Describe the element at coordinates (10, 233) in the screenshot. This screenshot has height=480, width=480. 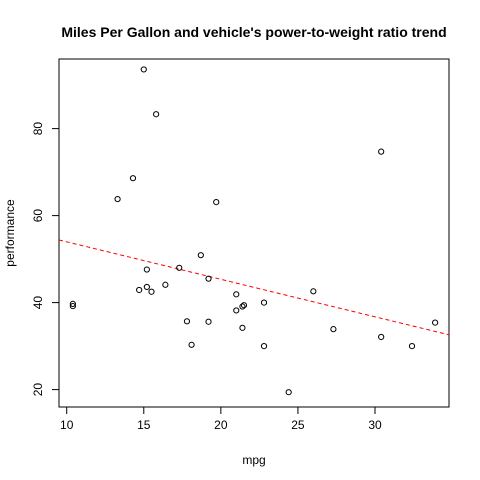
I see `y-axis-label: performance` at that location.